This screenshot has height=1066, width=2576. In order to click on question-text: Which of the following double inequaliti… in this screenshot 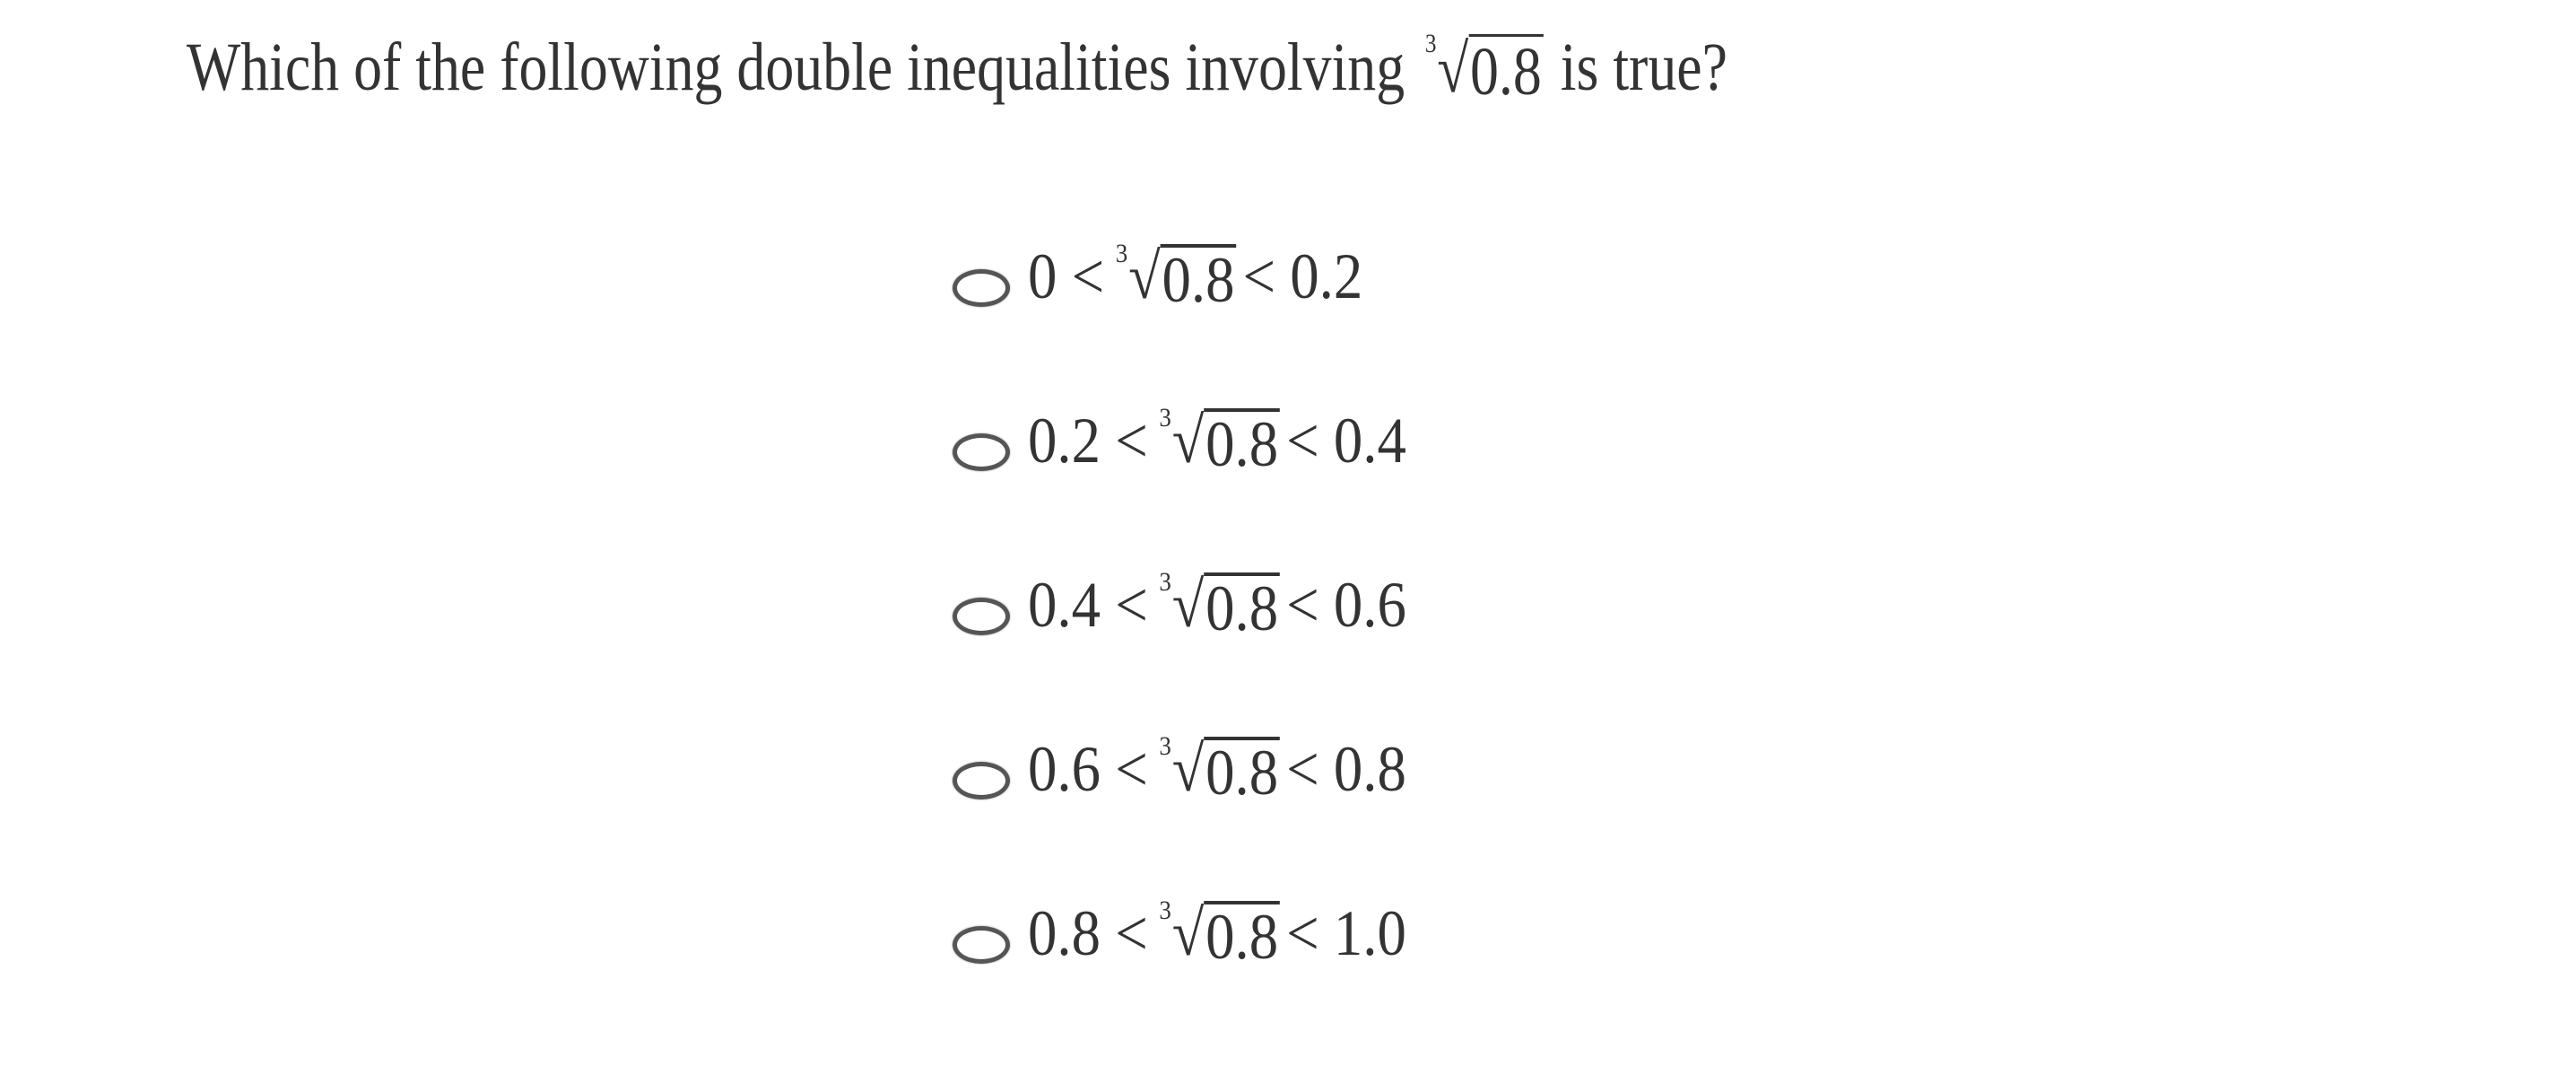, I will do `click(957, 67)`.